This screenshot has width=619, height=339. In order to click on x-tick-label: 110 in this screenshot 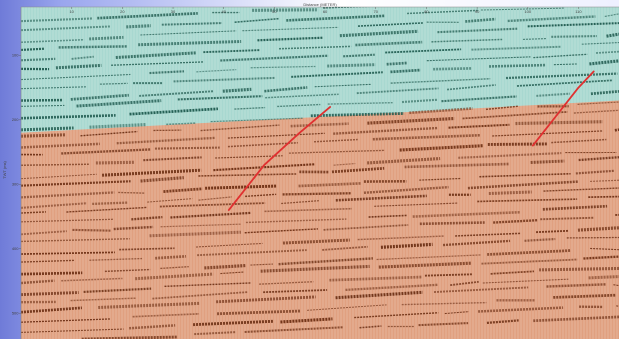, I will do `click(578, 11)`.